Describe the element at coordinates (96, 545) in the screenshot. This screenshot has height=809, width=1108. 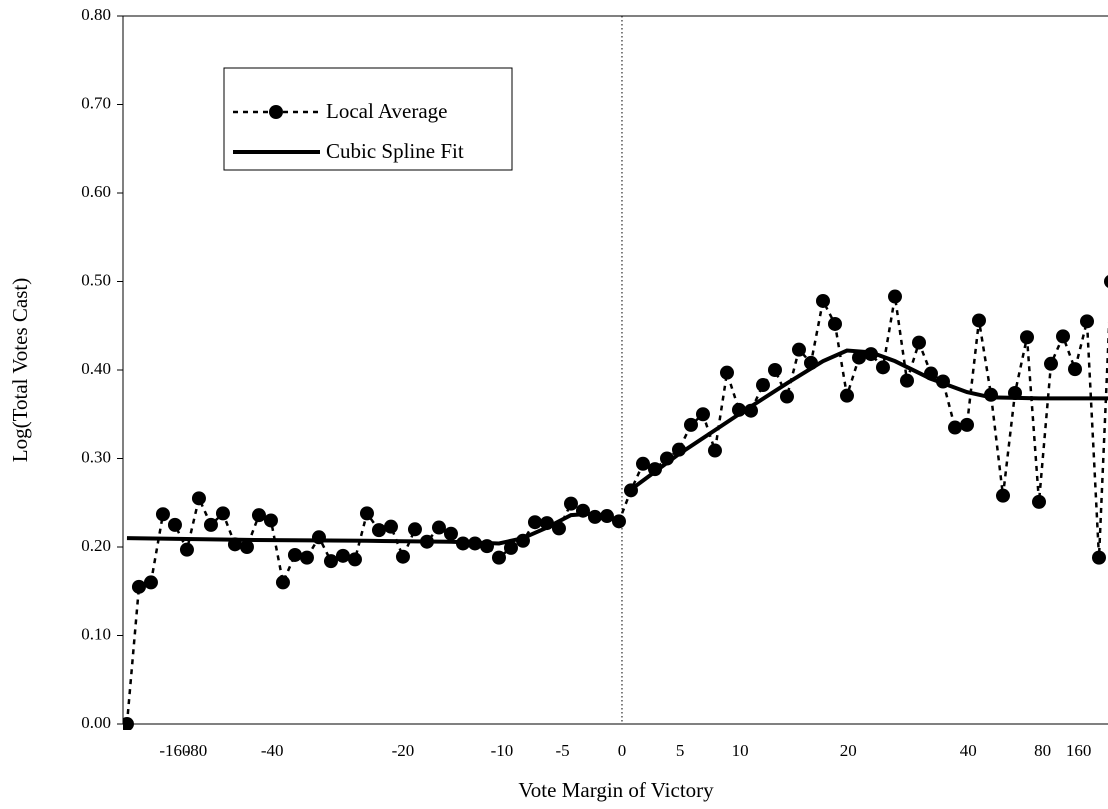
I see `y-tick-label: 0.20` at that location.